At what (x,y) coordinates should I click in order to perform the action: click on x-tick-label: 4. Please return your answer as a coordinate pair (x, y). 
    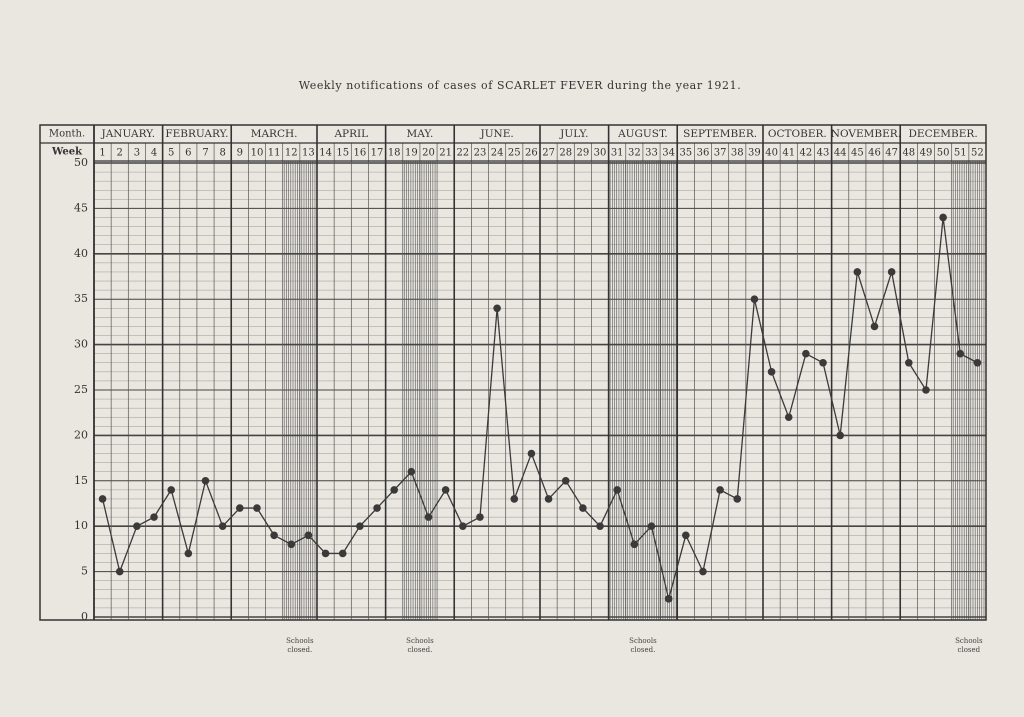
    Looking at the image, I should click on (154, 153).